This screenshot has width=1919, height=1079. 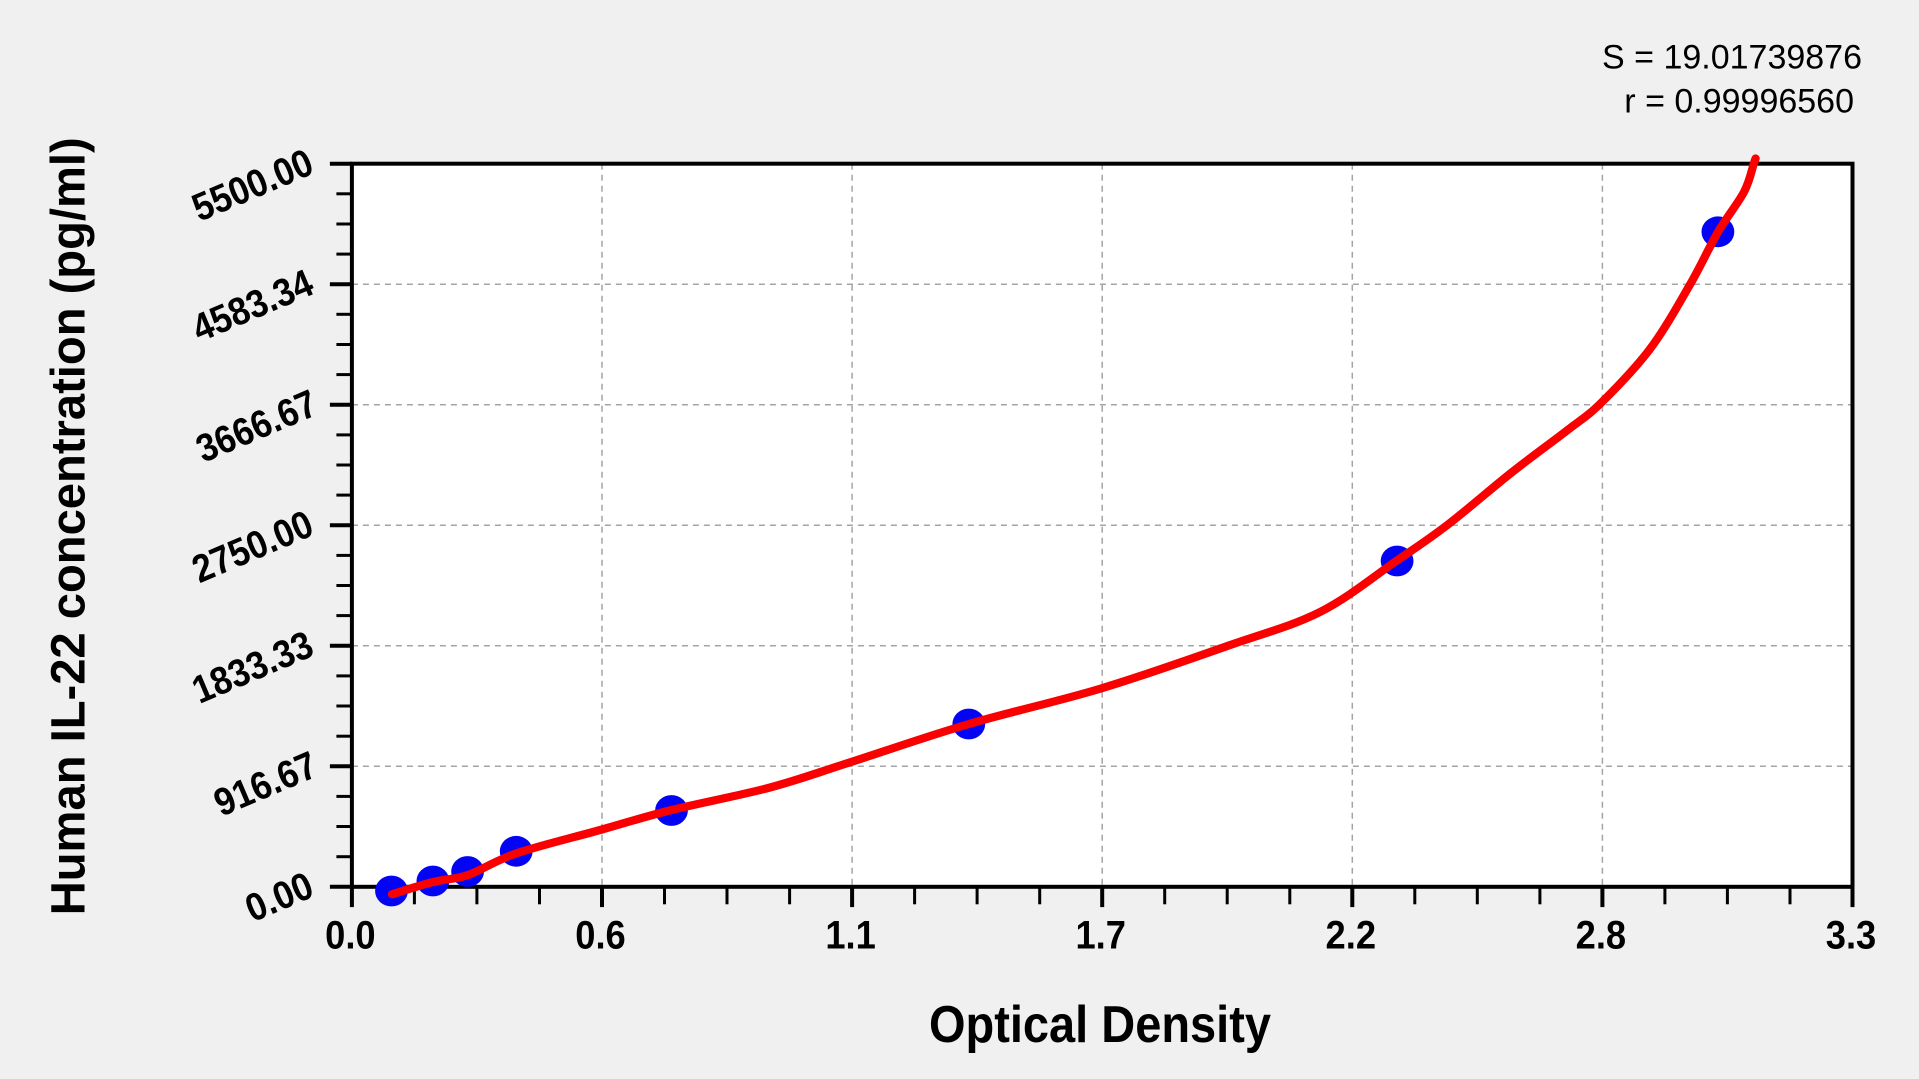 I want to click on svg-text: r = 0.99996560, so click(x=1739, y=101).